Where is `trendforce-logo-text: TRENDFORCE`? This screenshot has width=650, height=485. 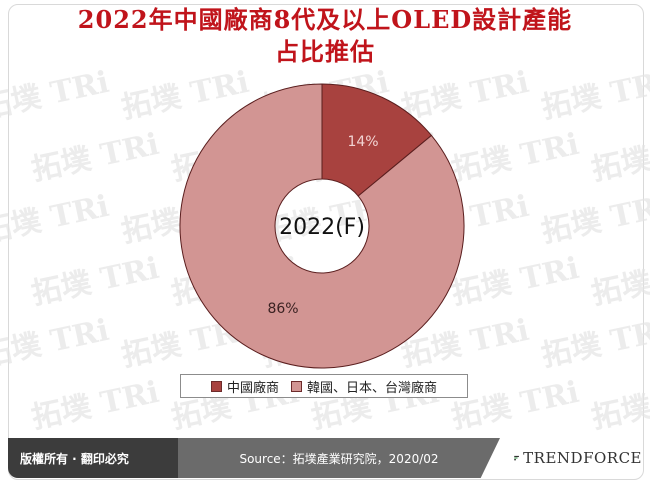
trendforce-logo-text: TRENDFORCE is located at coordinates (582, 458).